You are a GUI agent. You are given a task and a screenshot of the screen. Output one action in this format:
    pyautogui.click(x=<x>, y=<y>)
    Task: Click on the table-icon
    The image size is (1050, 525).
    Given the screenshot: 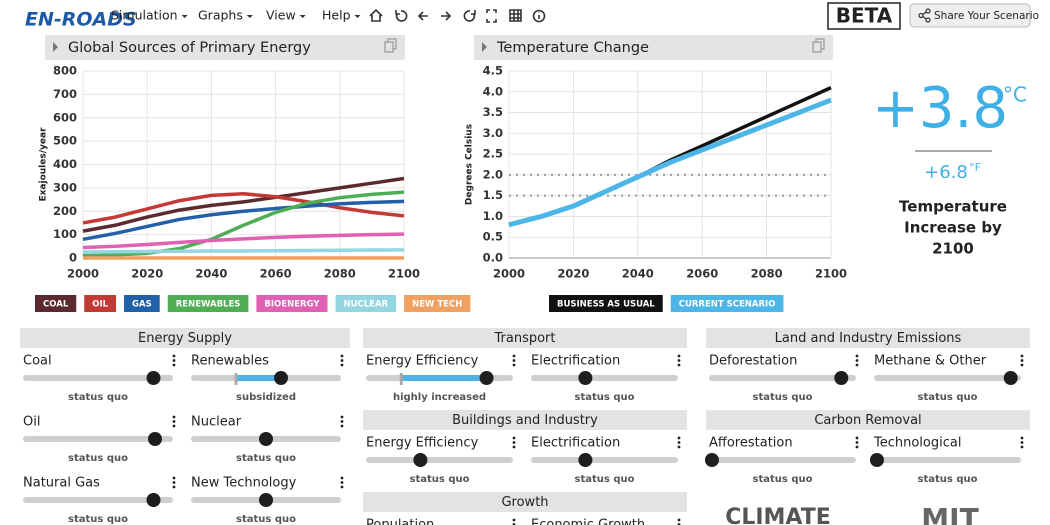 What is the action you would take?
    pyautogui.click(x=515, y=15)
    